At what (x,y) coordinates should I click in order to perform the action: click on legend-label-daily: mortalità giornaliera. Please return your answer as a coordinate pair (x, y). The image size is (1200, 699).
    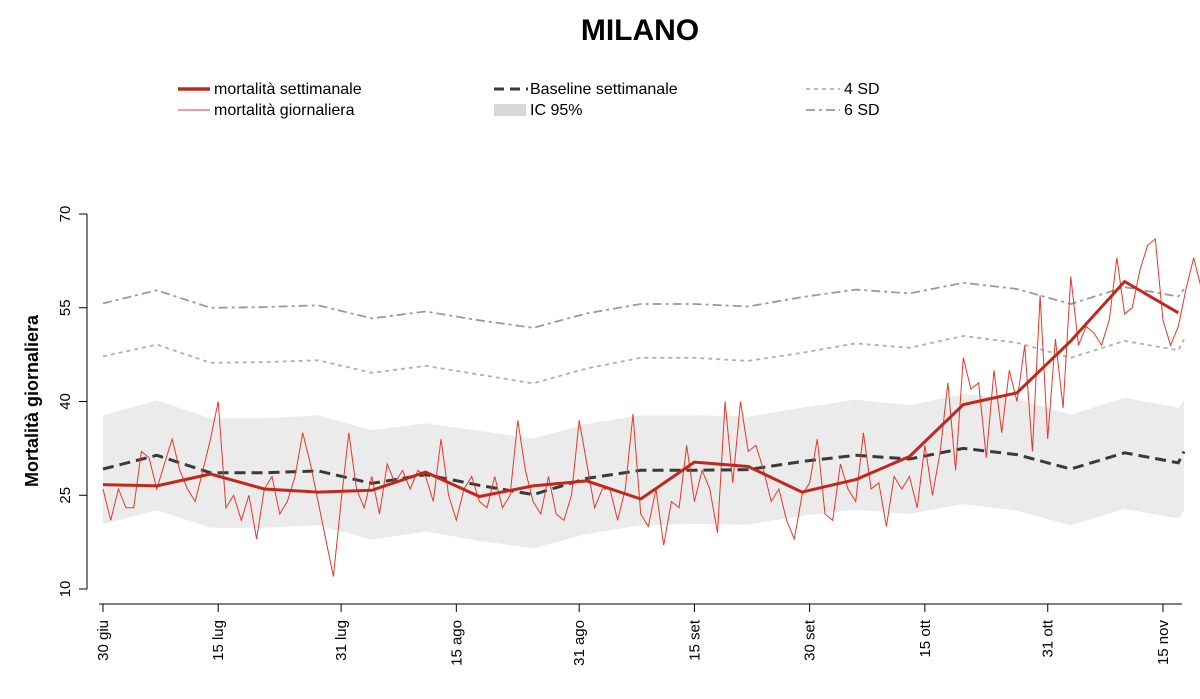
    Looking at the image, I should click on (284, 110).